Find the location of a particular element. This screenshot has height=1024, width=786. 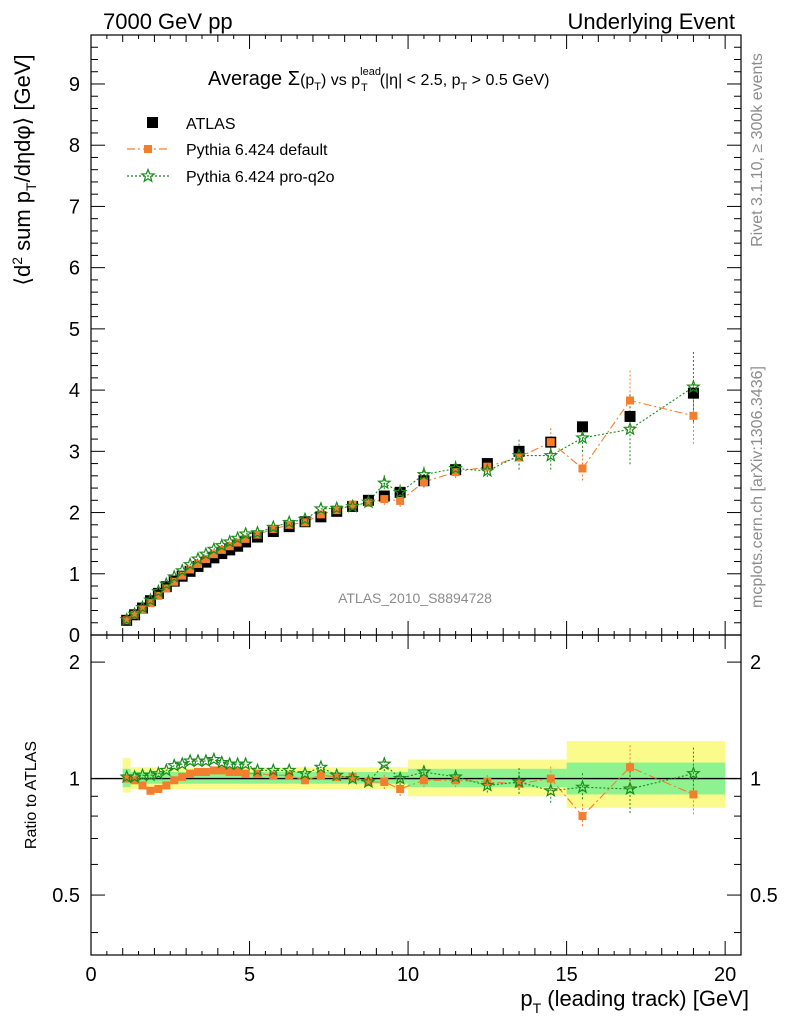

main-title-pt-sub: T is located at coordinates (317, 87).